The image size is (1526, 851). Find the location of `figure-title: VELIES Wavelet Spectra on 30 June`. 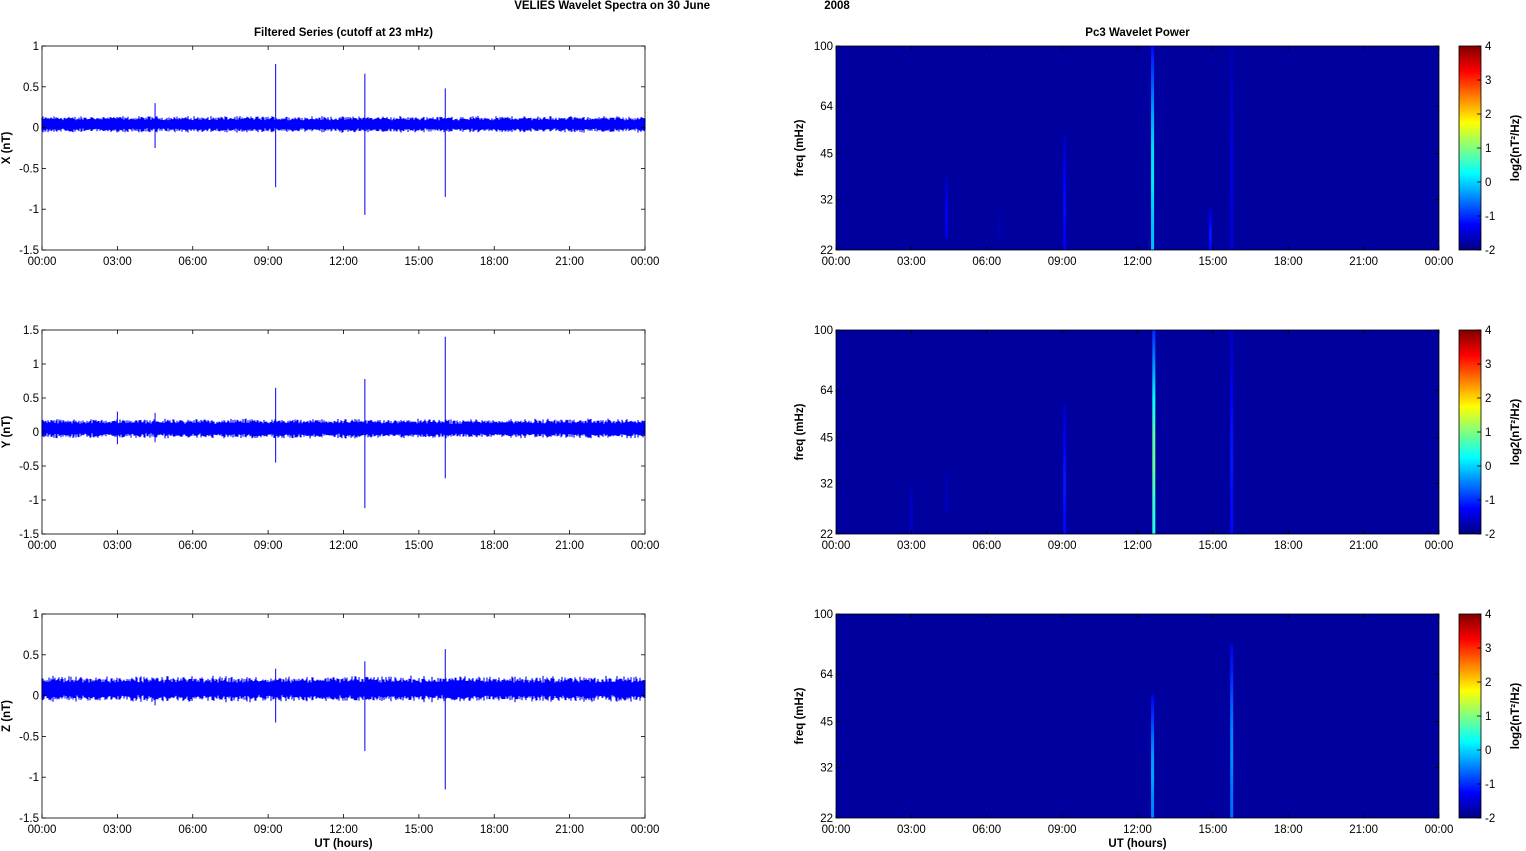

figure-title: VELIES Wavelet Spectra on 30 June is located at coordinates (612, 6).